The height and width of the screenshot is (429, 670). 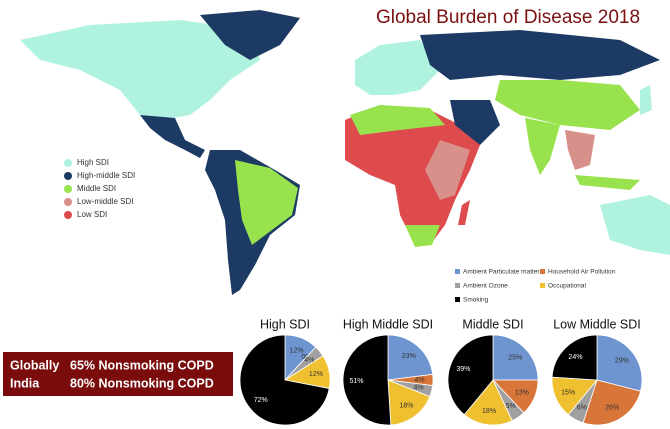 What do you see at coordinates (285, 324) in the screenshot?
I see `pie-title: High SDI` at bounding box center [285, 324].